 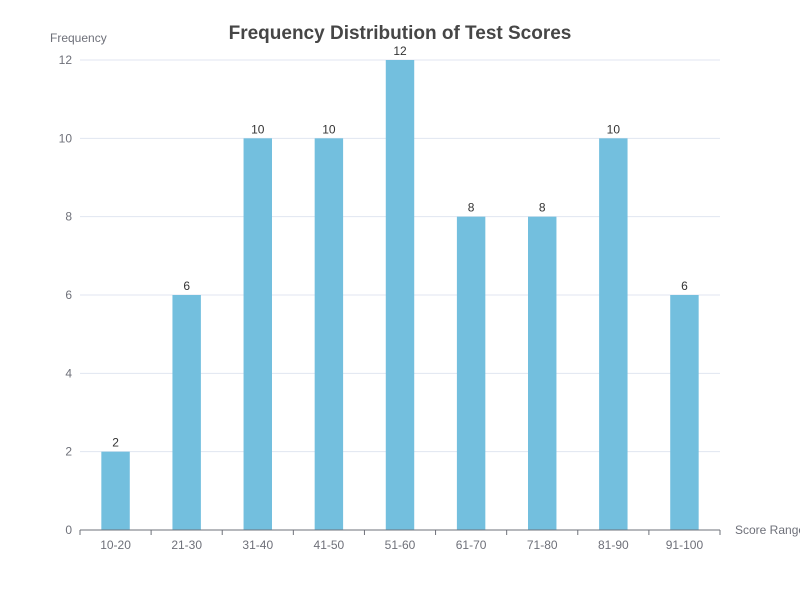 What do you see at coordinates (257, 545) in the screenshot?
I see `x-tick-label: 31-40` at bounding box center [257, 545].